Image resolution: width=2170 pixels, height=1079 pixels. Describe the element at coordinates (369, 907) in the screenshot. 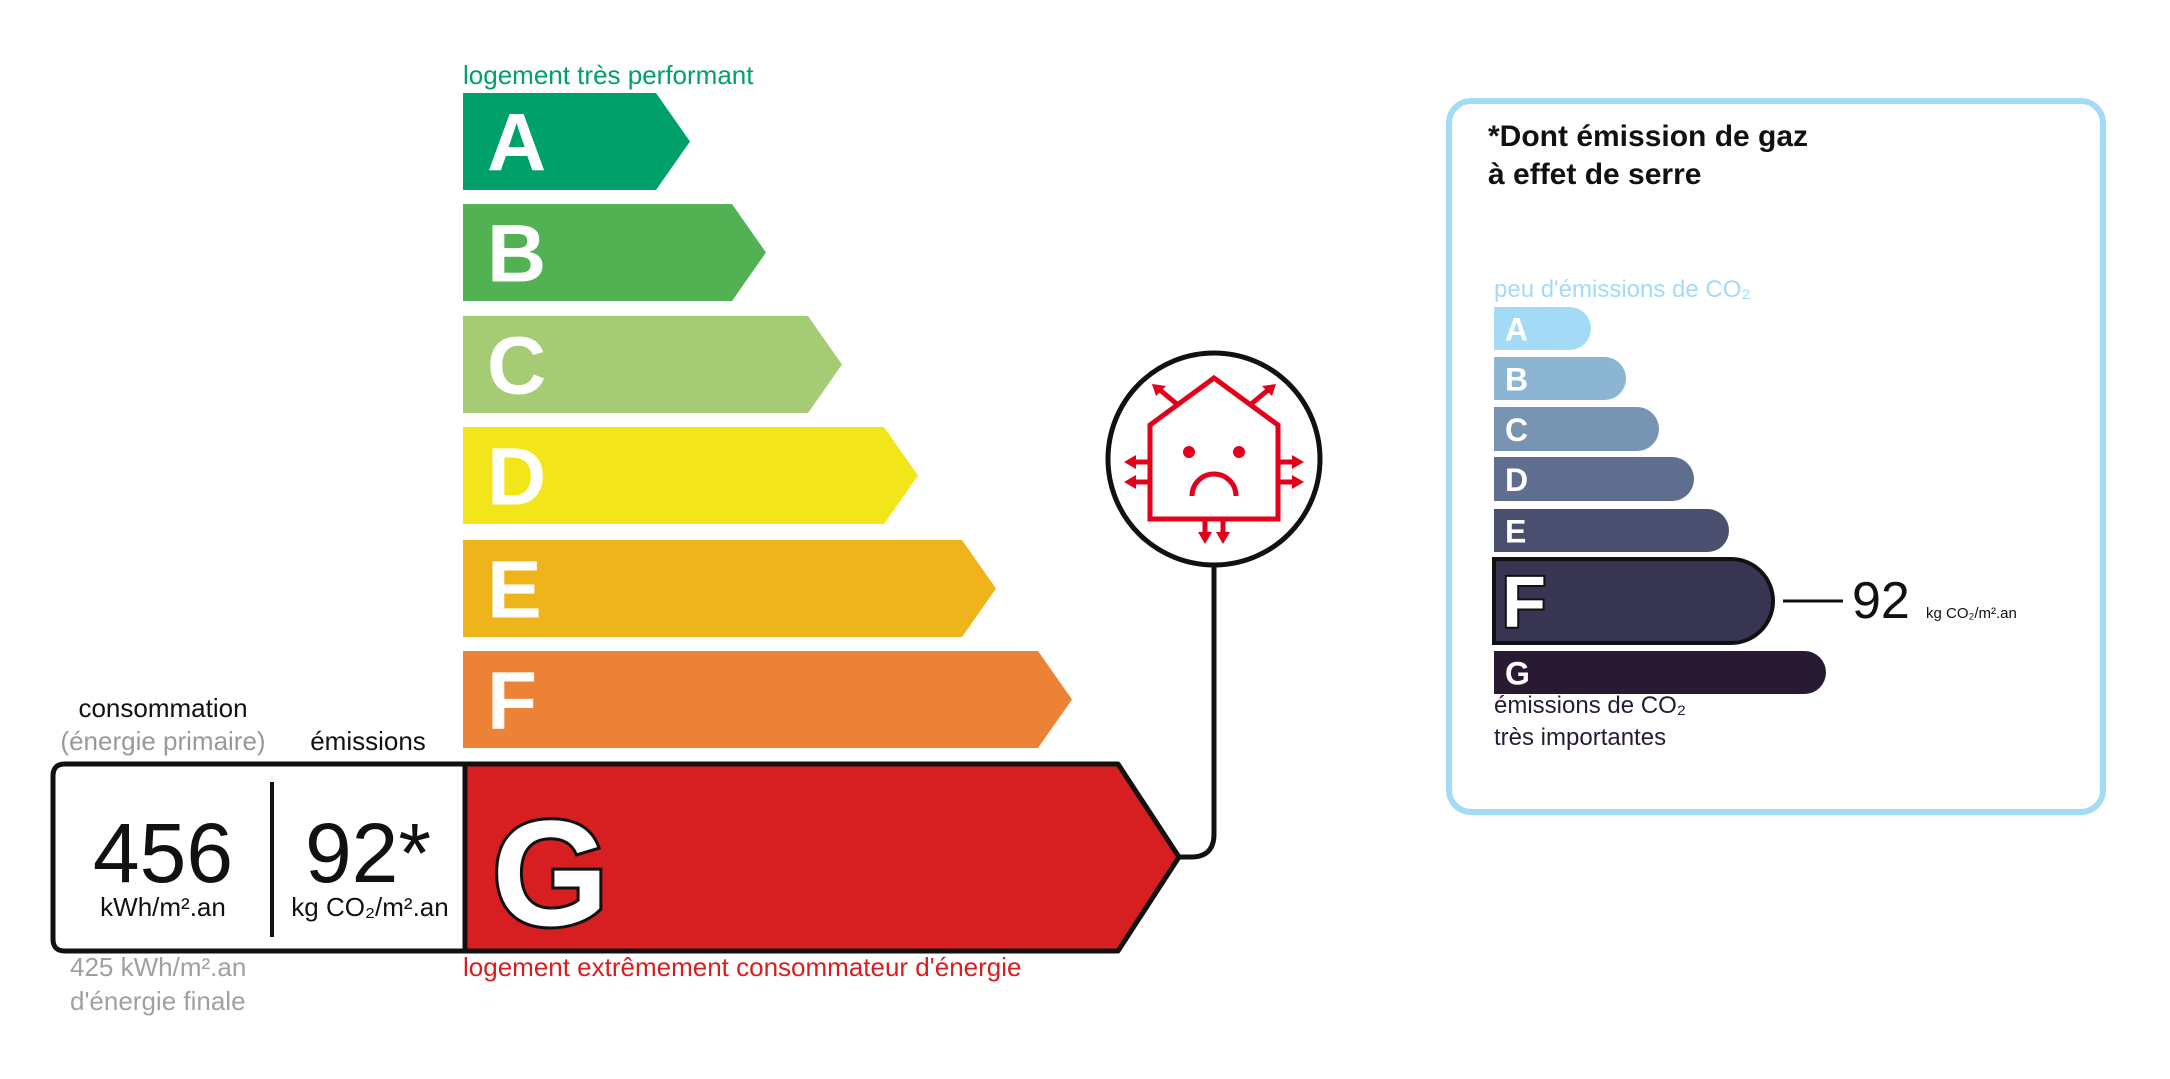

I see `emissions-unit: kg CO₂/m².an` at that location.